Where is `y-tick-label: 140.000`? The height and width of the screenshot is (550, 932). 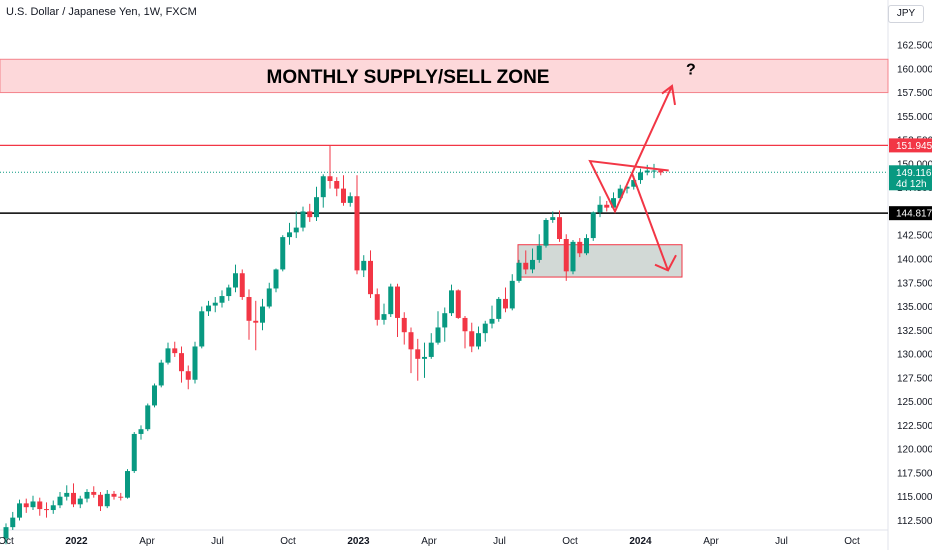
y-tick-label: 140.000 is located at coordinates (914, 259).